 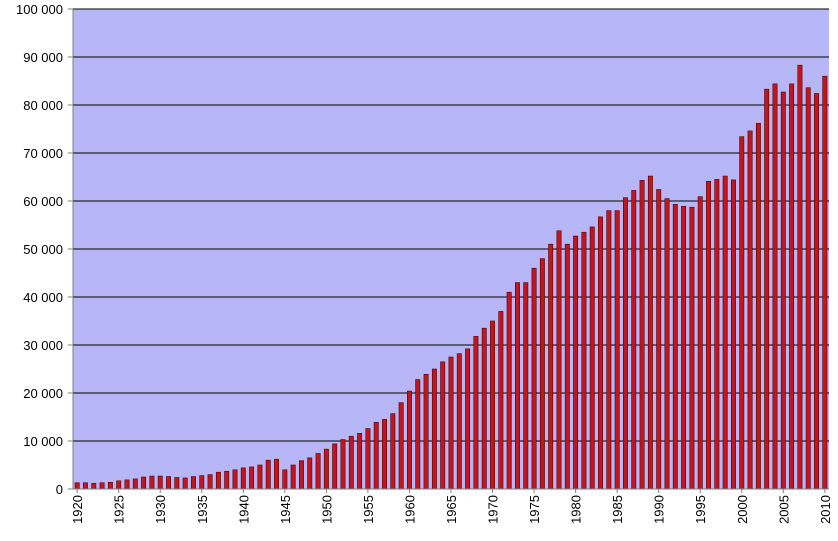 I want to click on bar-2002, so click(x=758, y=306).